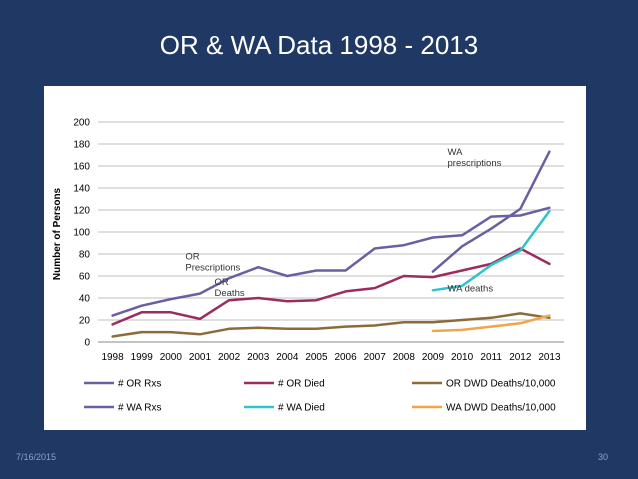  What do you see at coordinates (212, 263) in the screenshot?
I see `annotation-label: OR Prescriptions` at bounding box center [212, 263].